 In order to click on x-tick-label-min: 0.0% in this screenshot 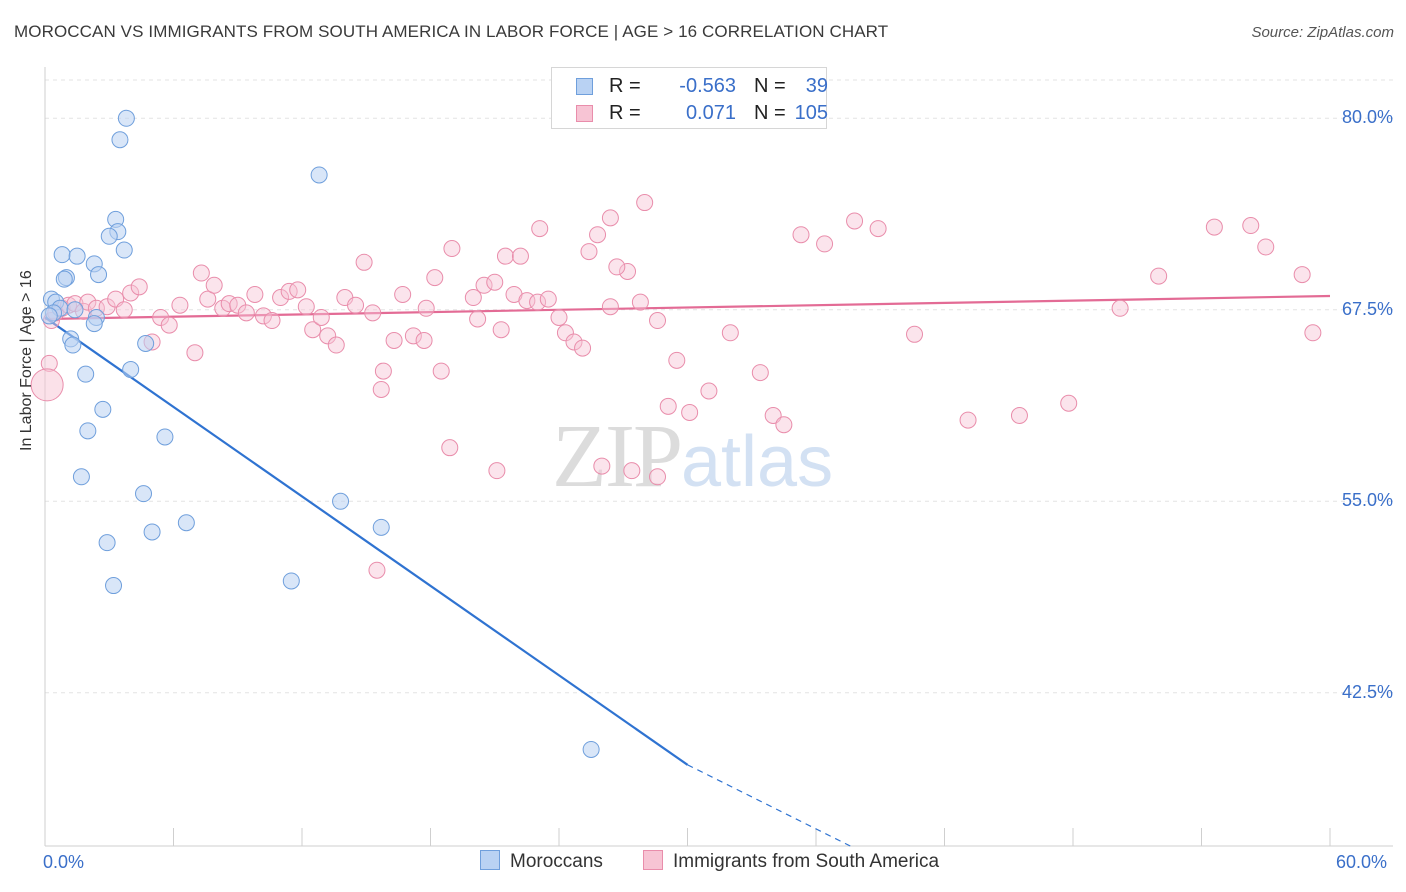, I will do `click(64, 862)`.